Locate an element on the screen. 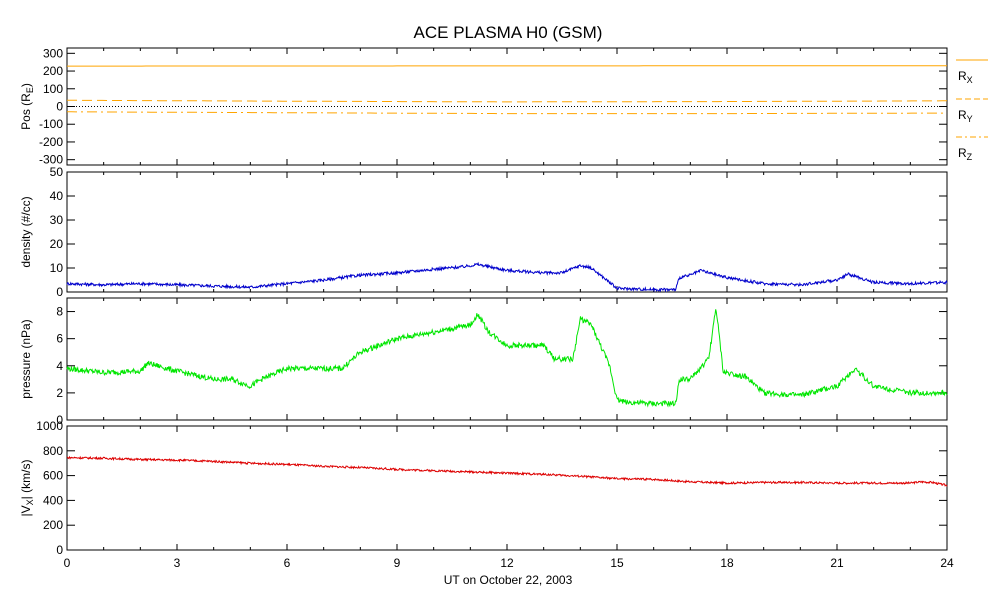 This screenshot has width=993, height=600. chart-title: ACE PLASMA H0 (GSM) is located at coordinates (508, 32).